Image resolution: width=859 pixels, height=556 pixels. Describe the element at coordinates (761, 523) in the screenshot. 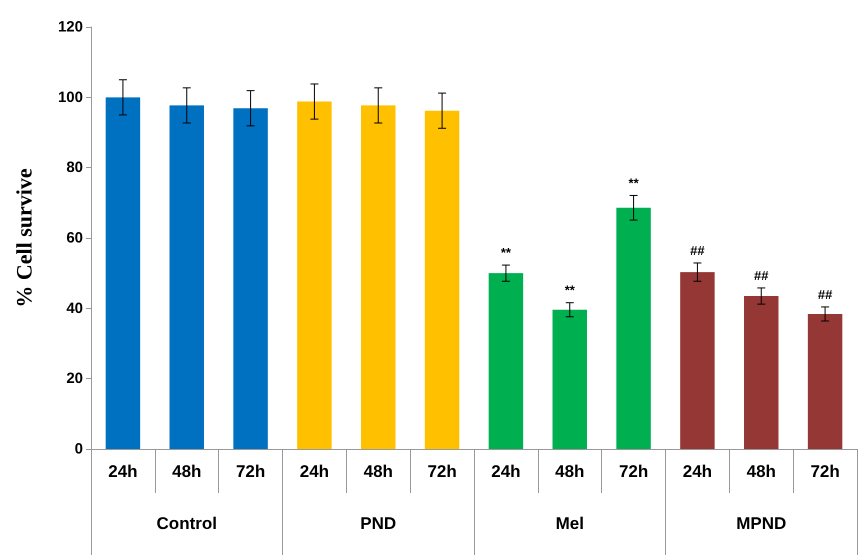

I see `text: MPND` at that location.